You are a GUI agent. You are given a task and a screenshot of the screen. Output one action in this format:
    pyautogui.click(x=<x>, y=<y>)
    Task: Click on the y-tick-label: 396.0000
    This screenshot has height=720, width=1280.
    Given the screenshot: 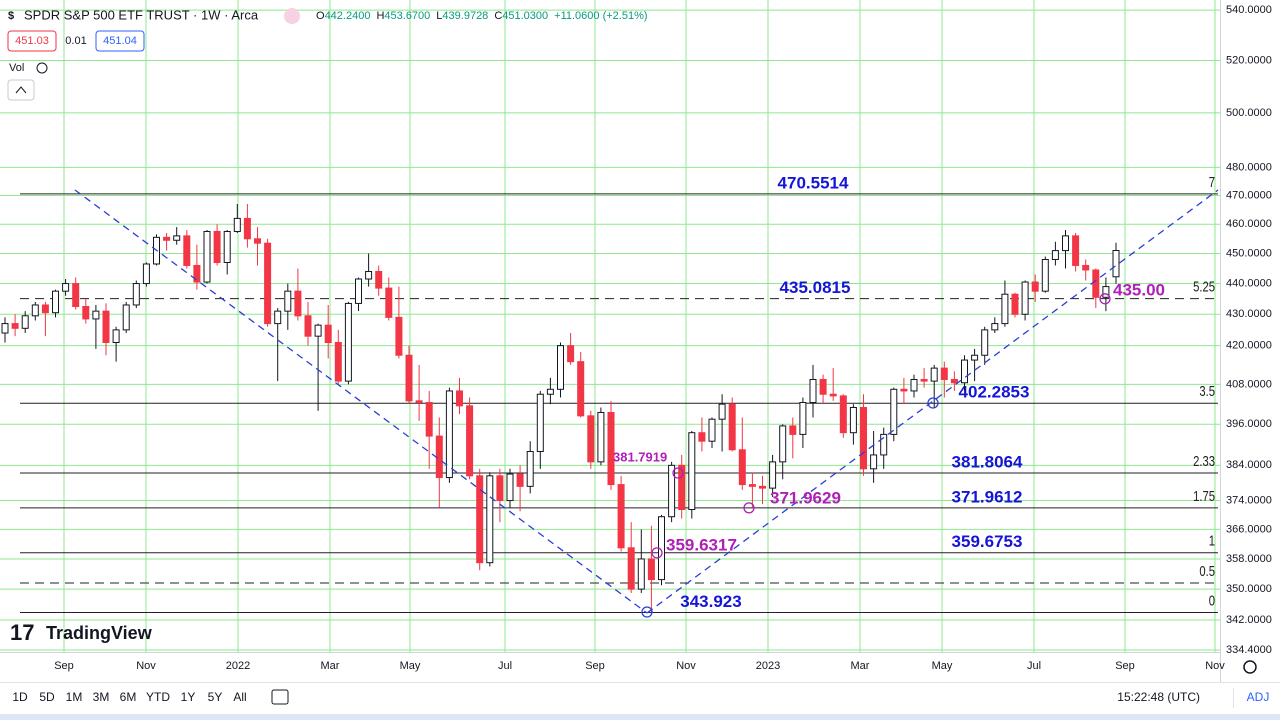 What is the action you would take?
    pyautogui.click(x=1249, y=424)
    